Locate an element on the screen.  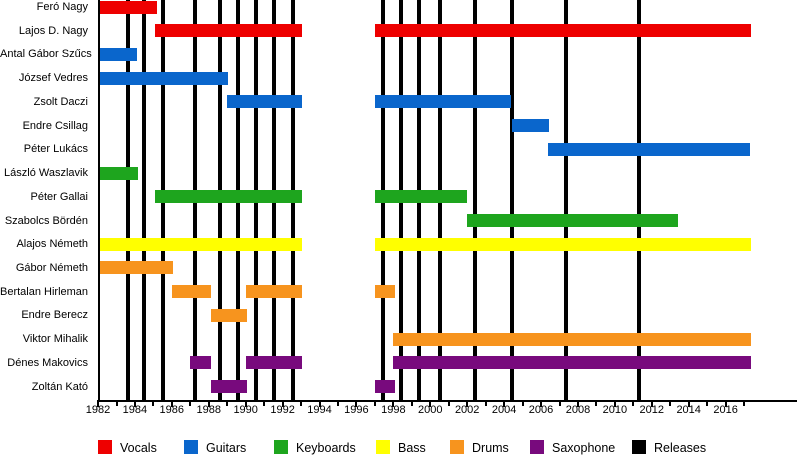
member-label: Zoltán Kató is located at coordinates (59, 386).